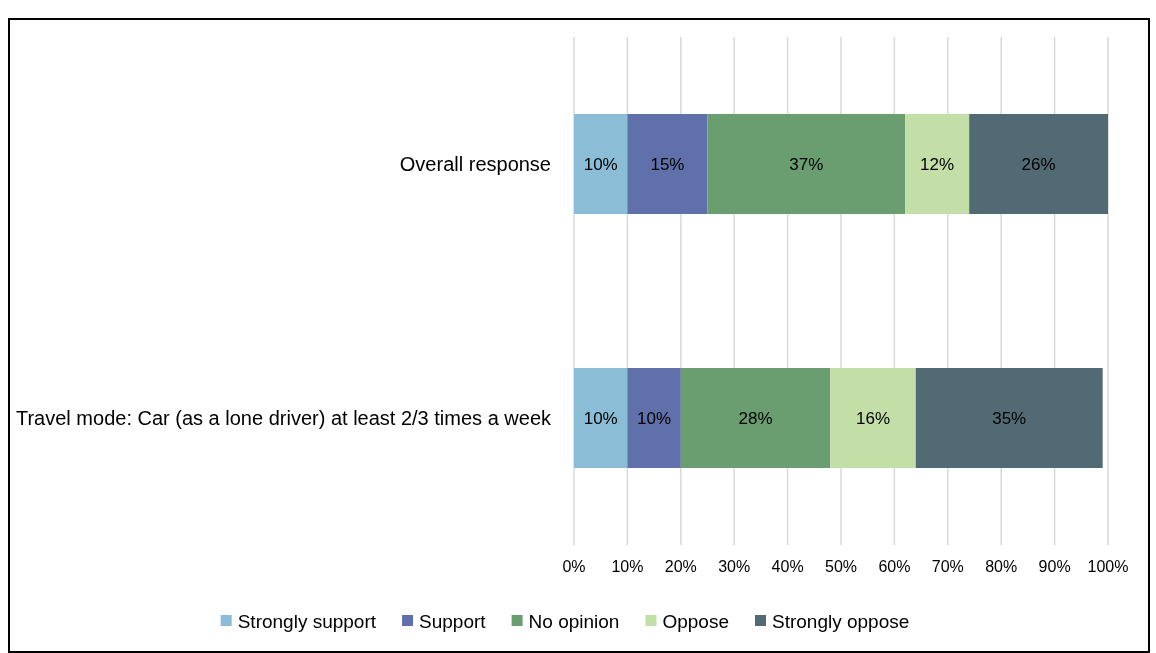 The width and height of the screenshot is (1156, 653). I want to click on data-label: 26%, so click(1038, 164).